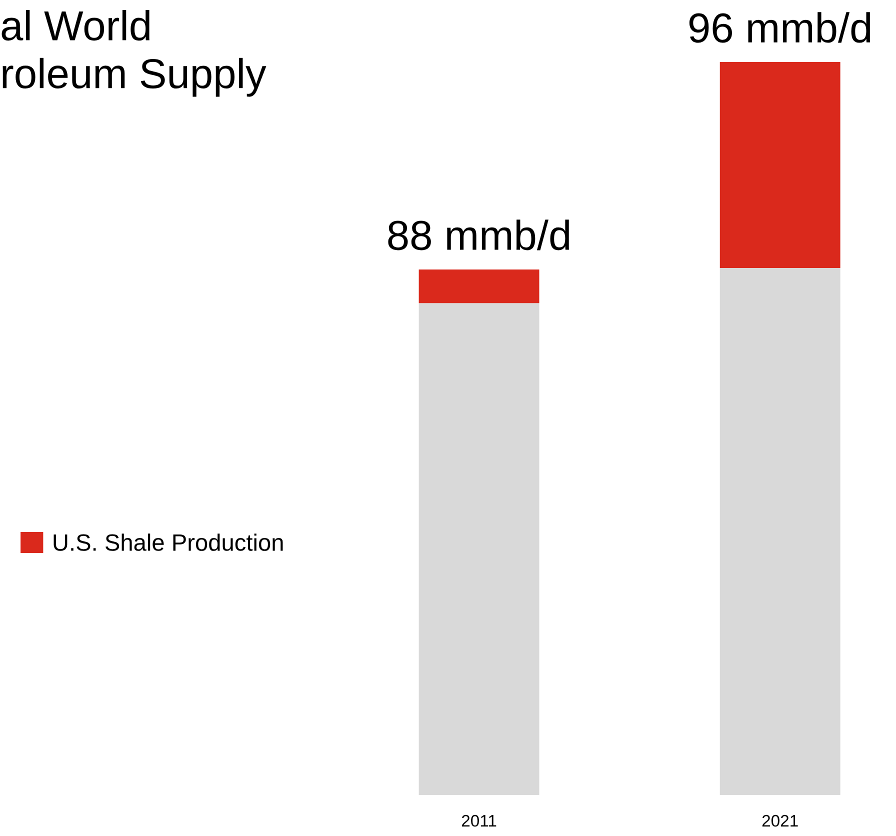 The image size is (896, 836). I want to click on legend-label: U.S. Shale Production, so click(168, 542).